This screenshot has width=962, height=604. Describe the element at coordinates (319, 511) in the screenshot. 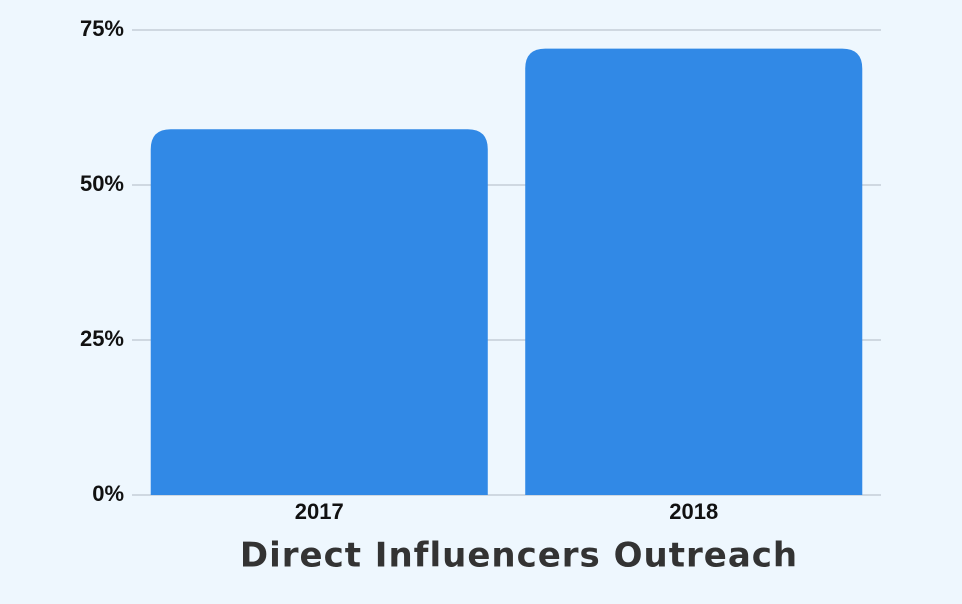

I see `x-tick-label: 2017` at that location.